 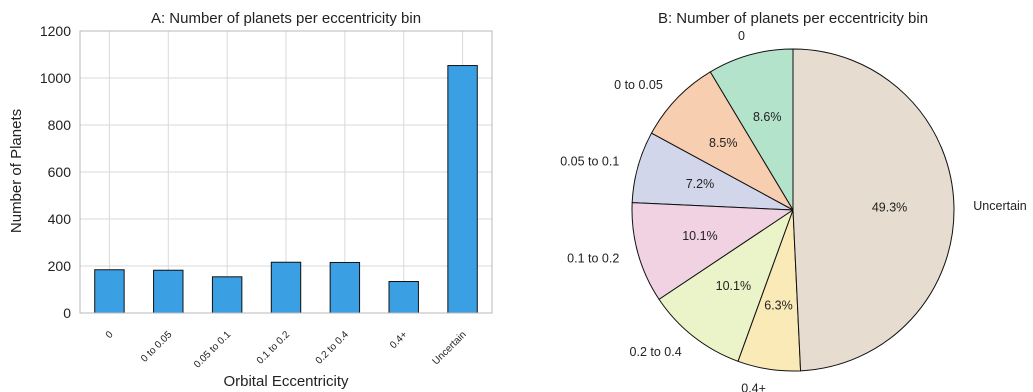 What do you see at coordinates (213, 350) in the screenshot?
I see `x-tick-label: 0.05 to 0.1` at bounding box center [213, 350].